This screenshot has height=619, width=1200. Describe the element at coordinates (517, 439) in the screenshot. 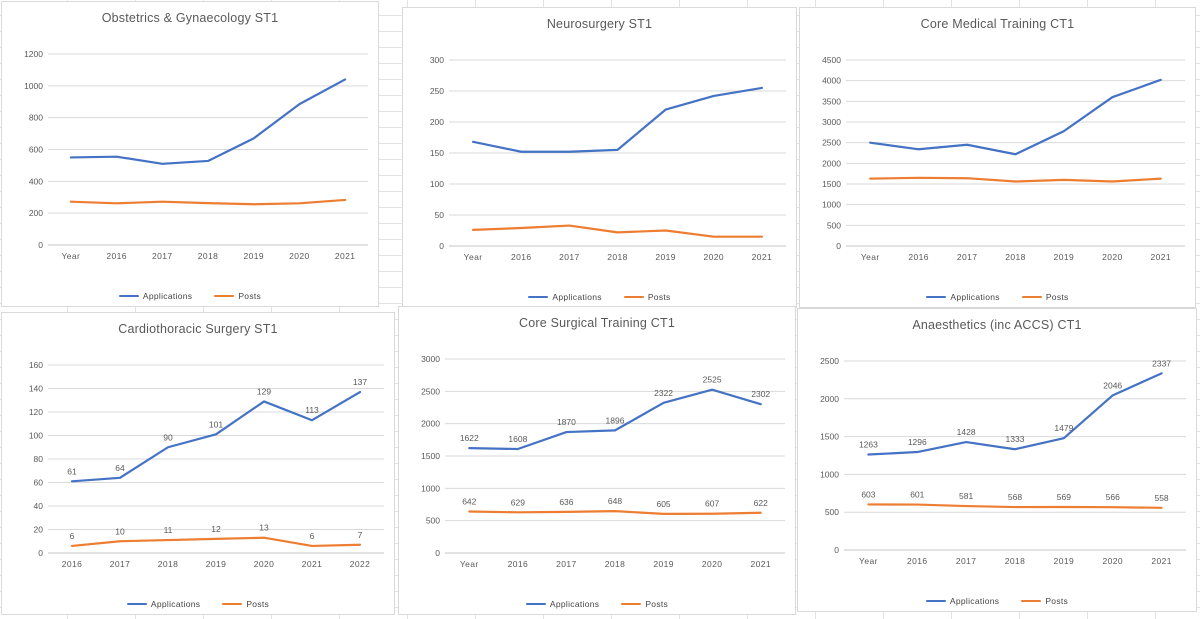

I see `data-label: 1608` at that location.